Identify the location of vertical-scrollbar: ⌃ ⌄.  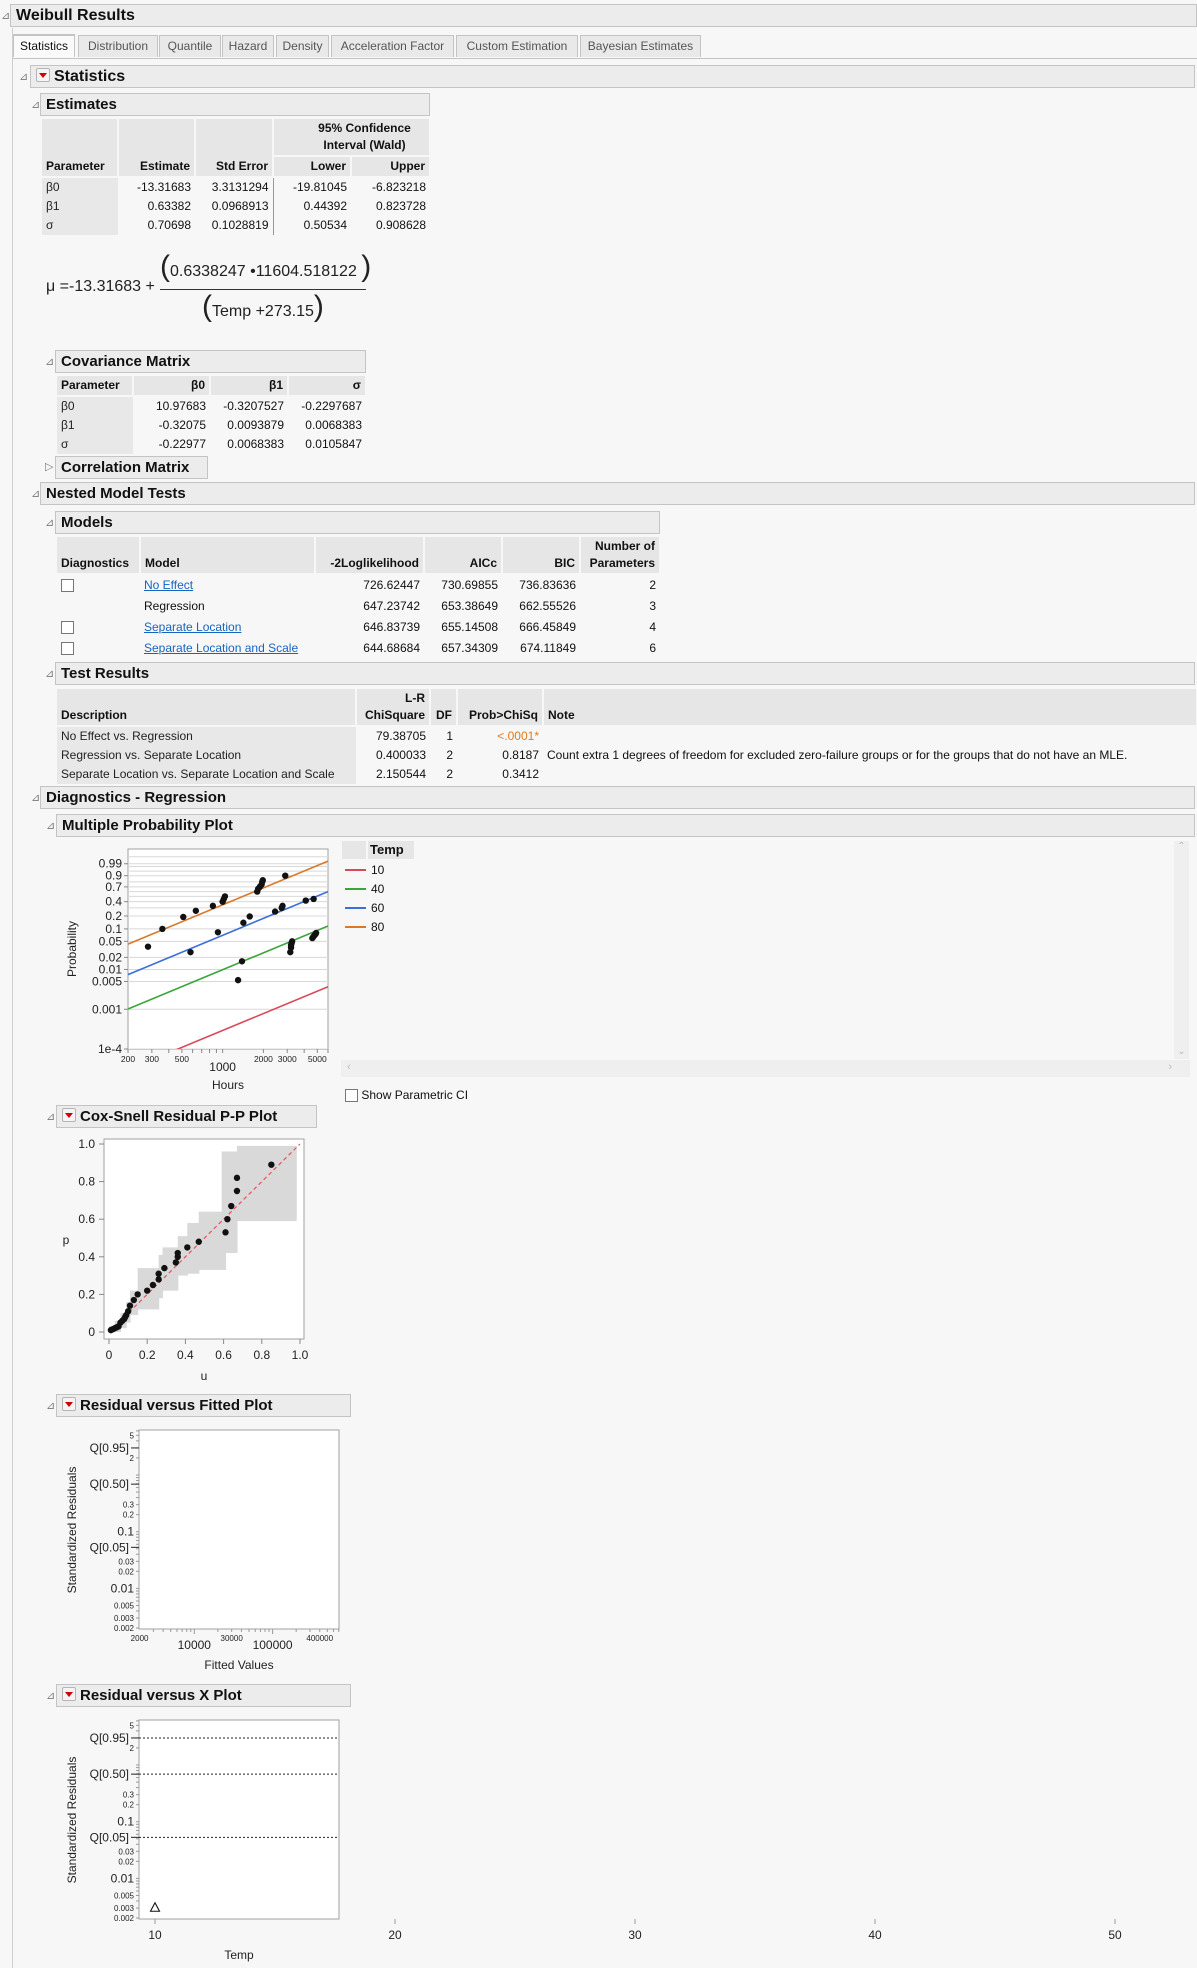
(1181, 950).